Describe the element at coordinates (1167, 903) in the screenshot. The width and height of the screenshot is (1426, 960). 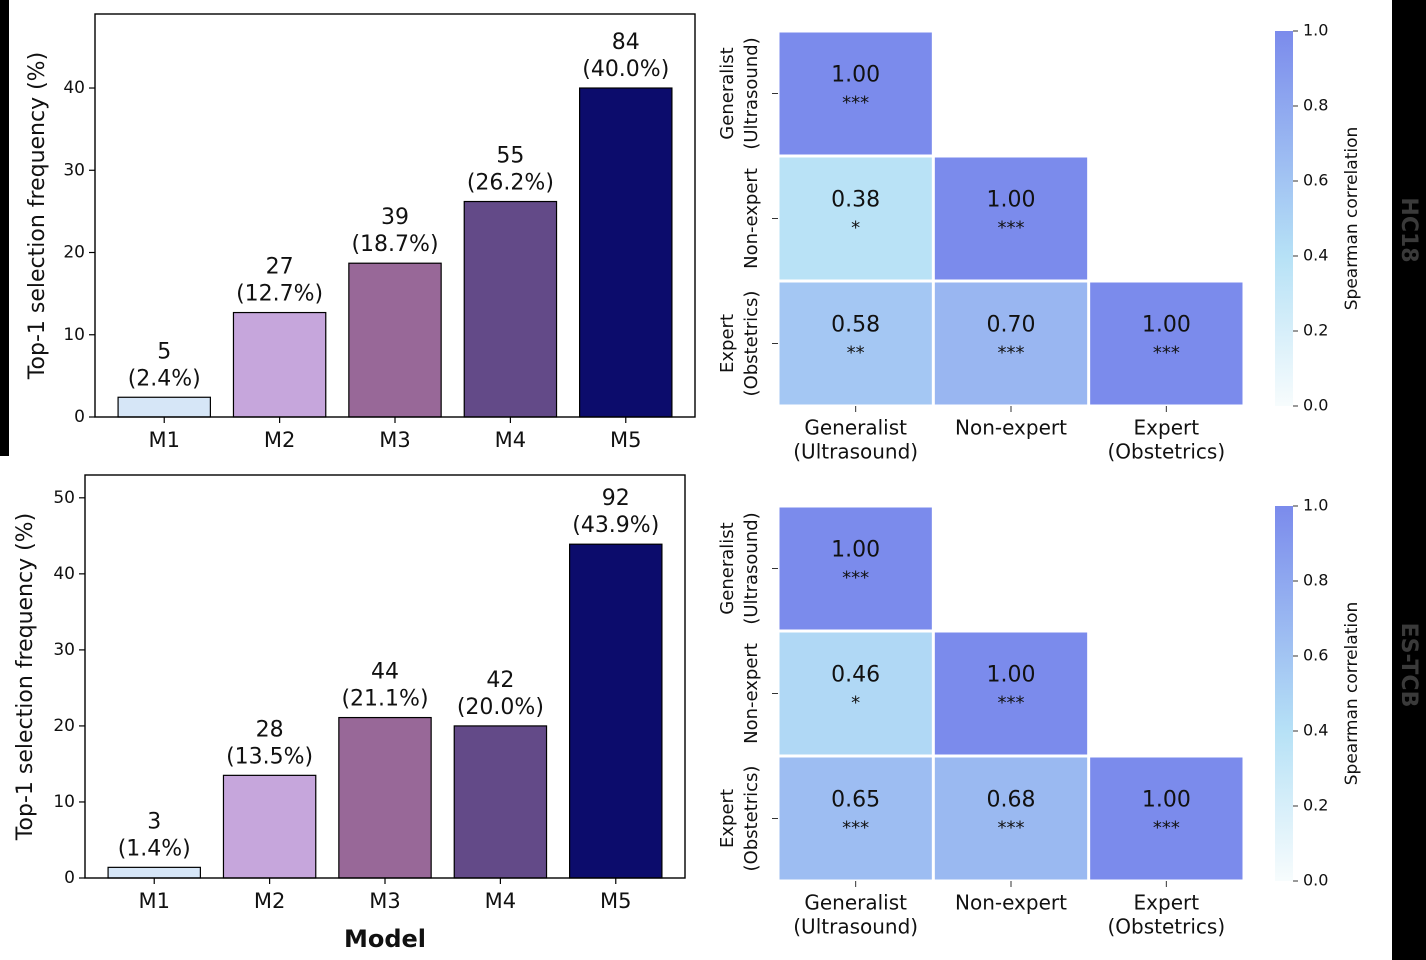
I see `column-tick-label: Expert` at that location.